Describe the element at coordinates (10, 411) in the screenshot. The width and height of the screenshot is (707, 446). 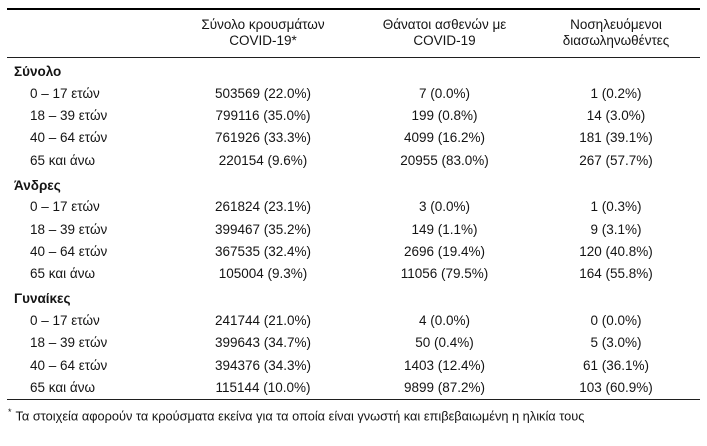
I see `footnote-asterisk-marker: *` at that location.